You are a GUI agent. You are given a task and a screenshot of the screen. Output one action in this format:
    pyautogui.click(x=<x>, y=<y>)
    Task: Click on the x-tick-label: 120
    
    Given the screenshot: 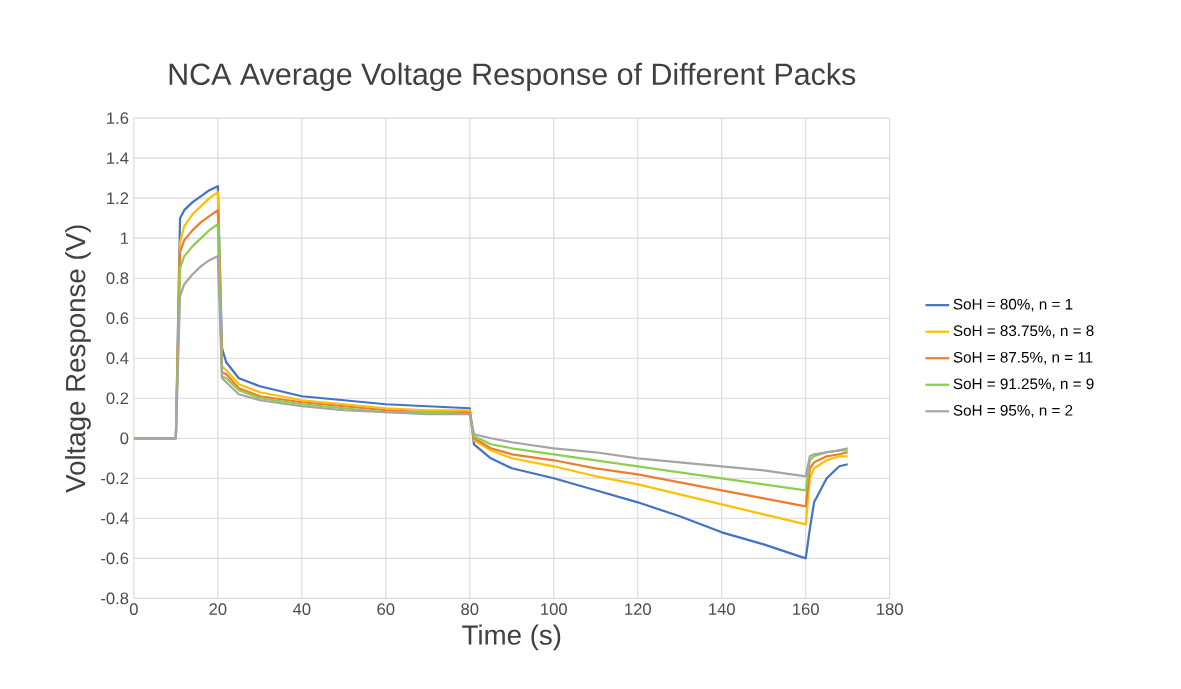 What is the action you would take?
    pyautogui.click(x=638, y=609)
    